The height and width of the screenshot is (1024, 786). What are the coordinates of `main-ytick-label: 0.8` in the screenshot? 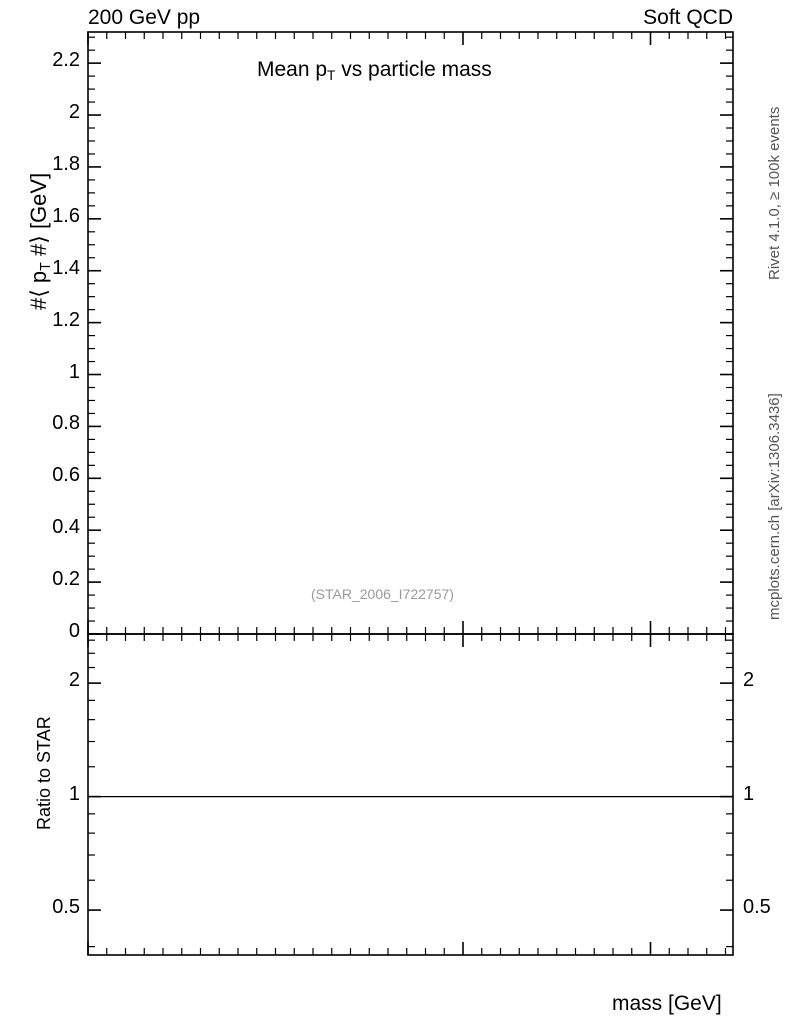 It's located at (66, 423).